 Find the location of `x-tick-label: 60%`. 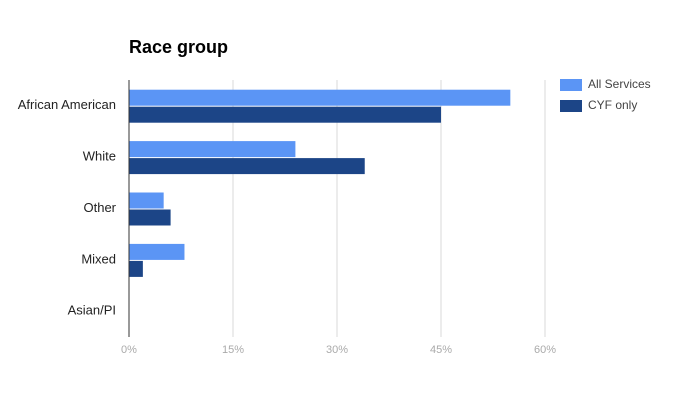

x-tick-label: 60% is located at coordinates (545, 350).